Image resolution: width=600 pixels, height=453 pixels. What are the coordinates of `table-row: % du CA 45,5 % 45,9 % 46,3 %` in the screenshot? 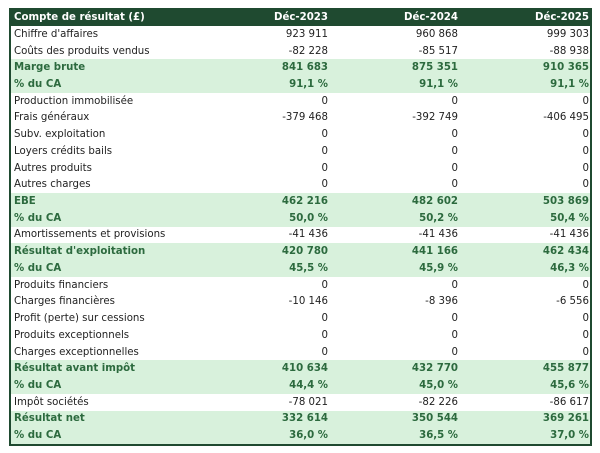 It's located at (300, 268).